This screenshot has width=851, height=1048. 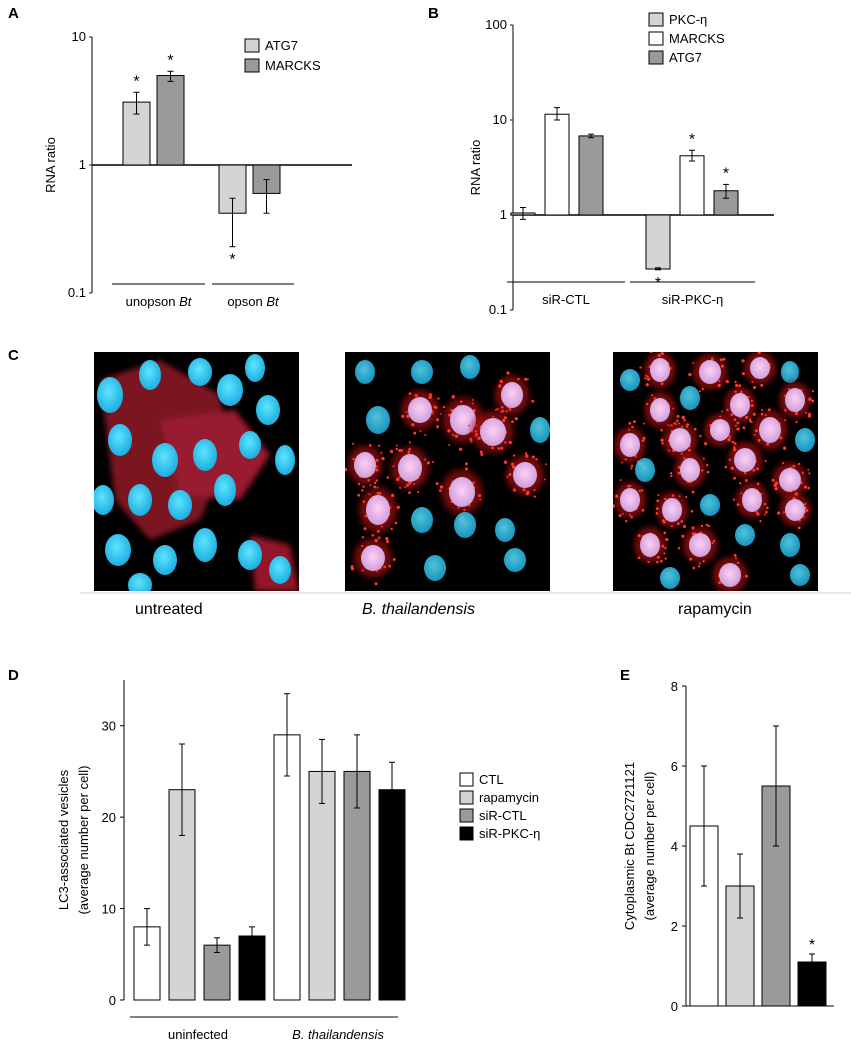 I want to click on group-label: B. thailandensis, so click(x=338, y=1034).